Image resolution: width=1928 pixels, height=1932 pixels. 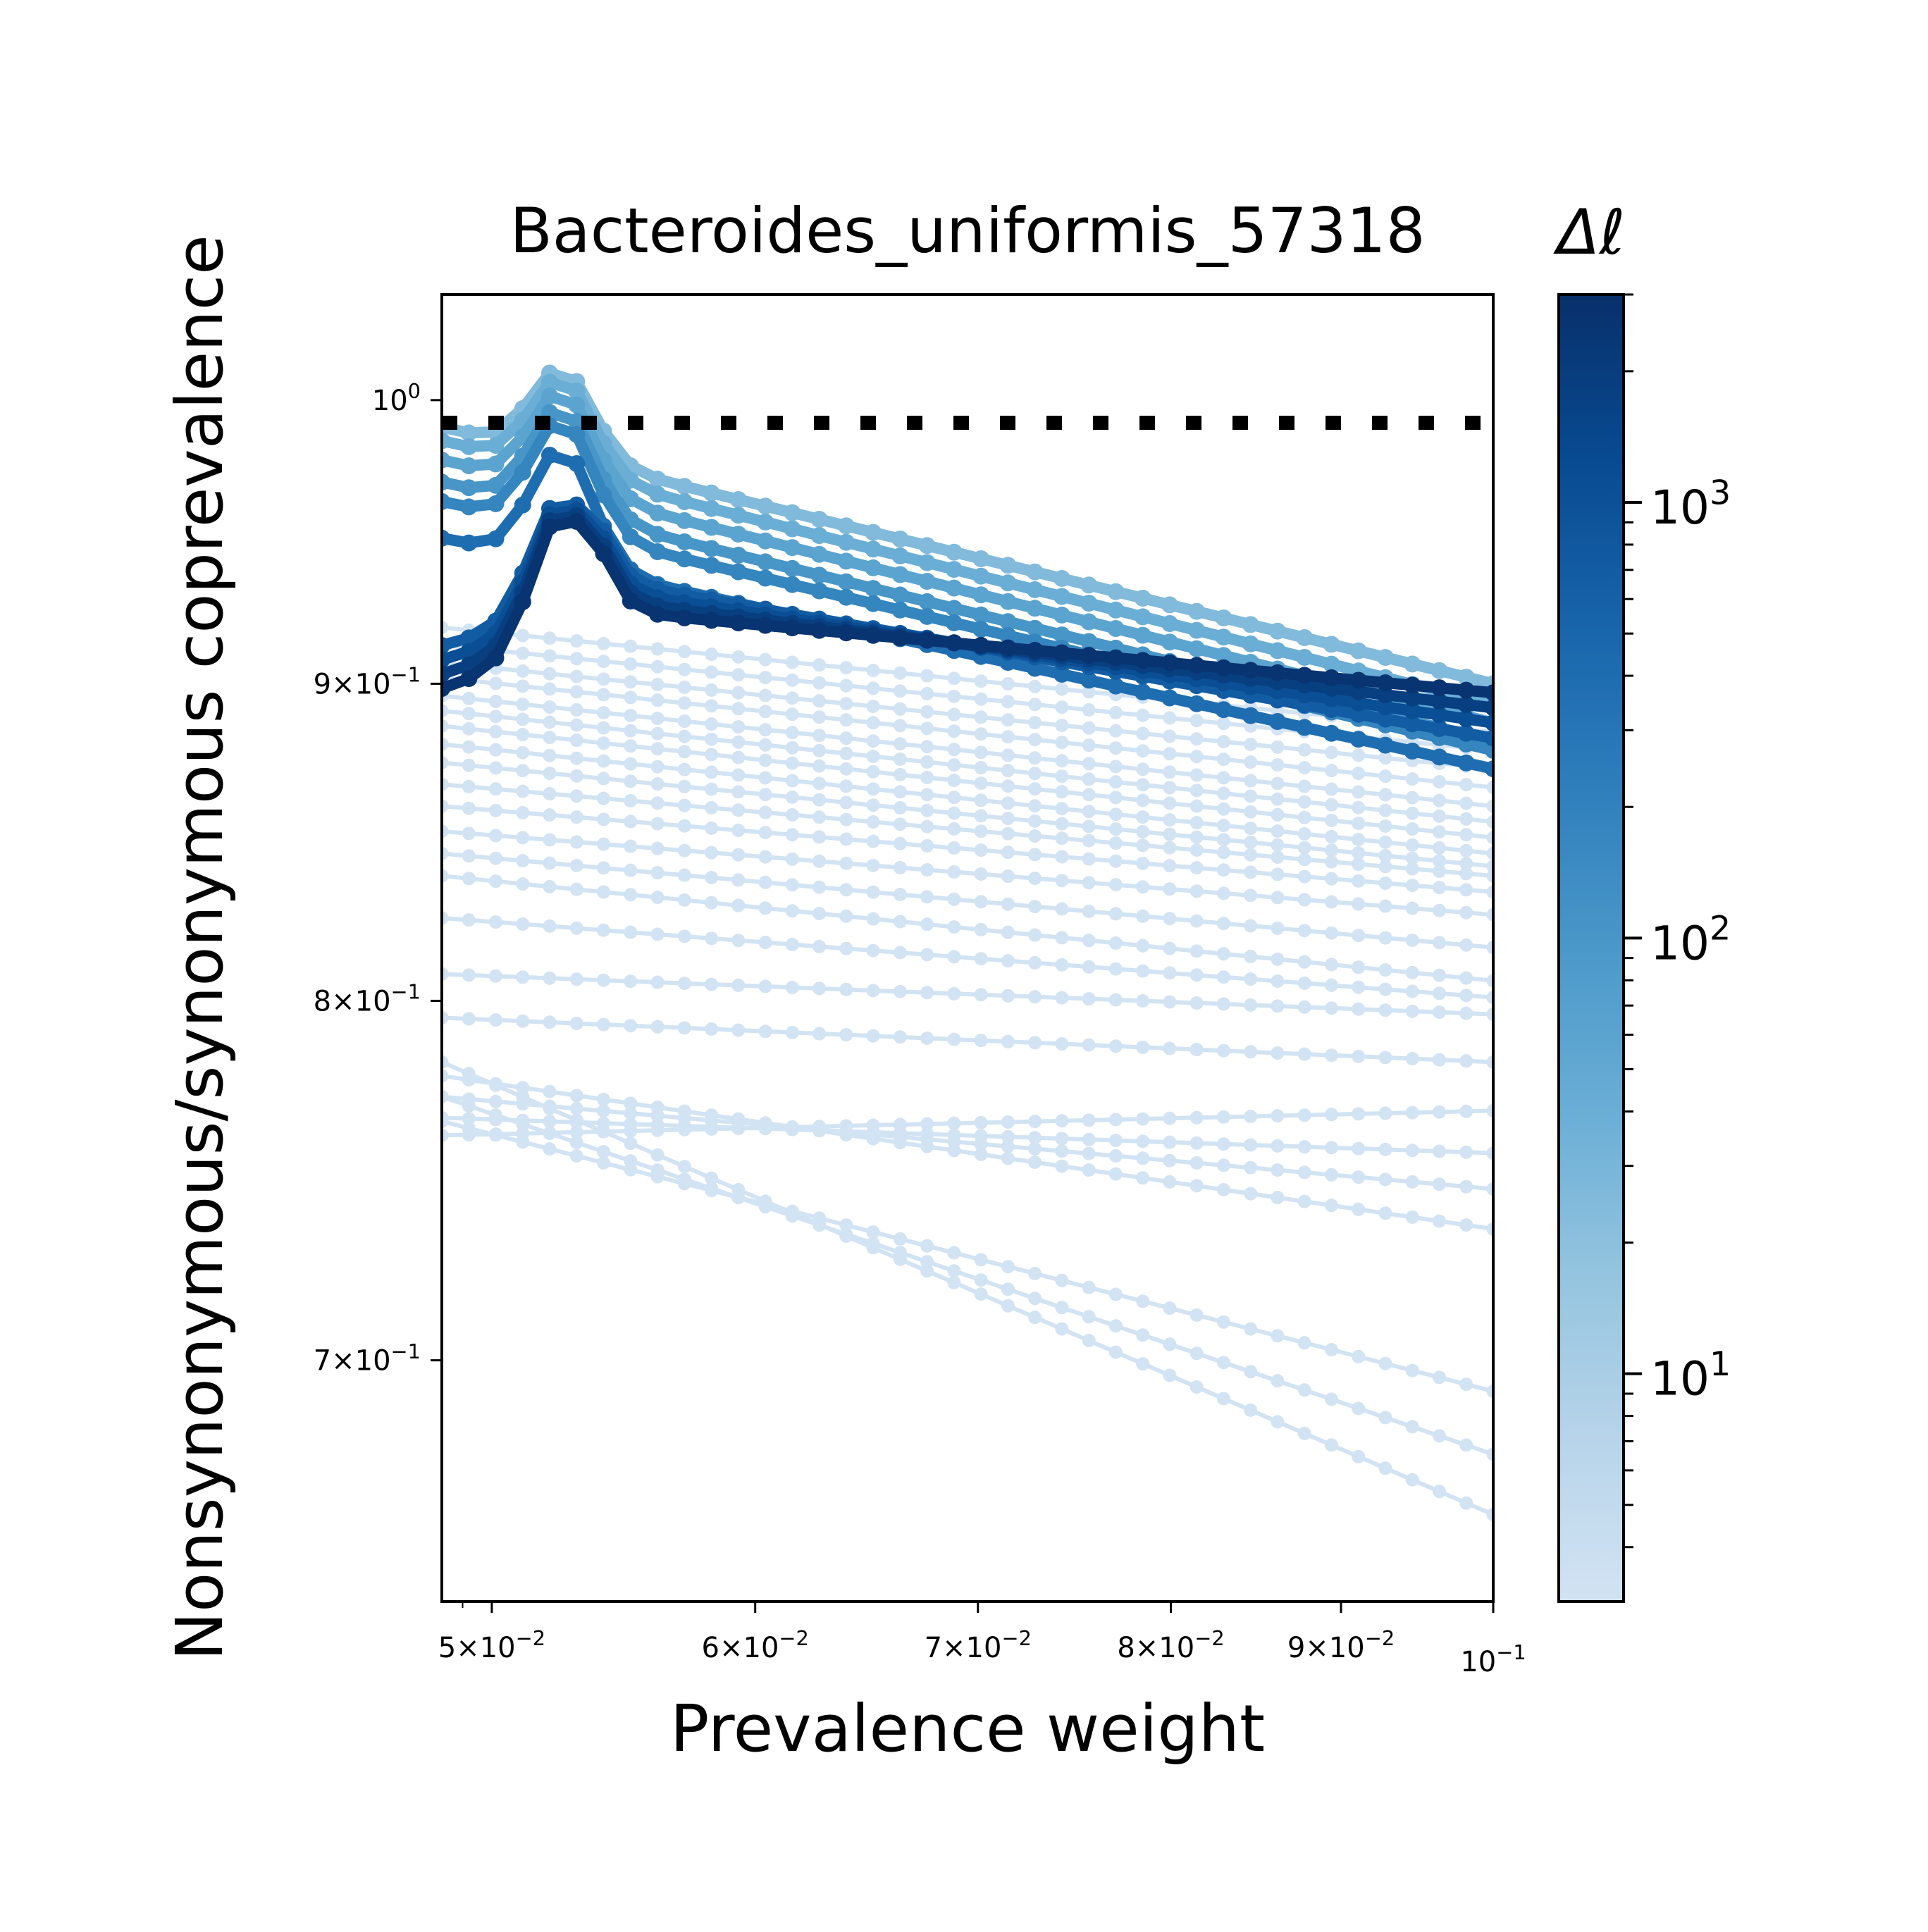 I want to click on chart-title: Bacteroides_uniformis_57318, so click(x=967, y=230).